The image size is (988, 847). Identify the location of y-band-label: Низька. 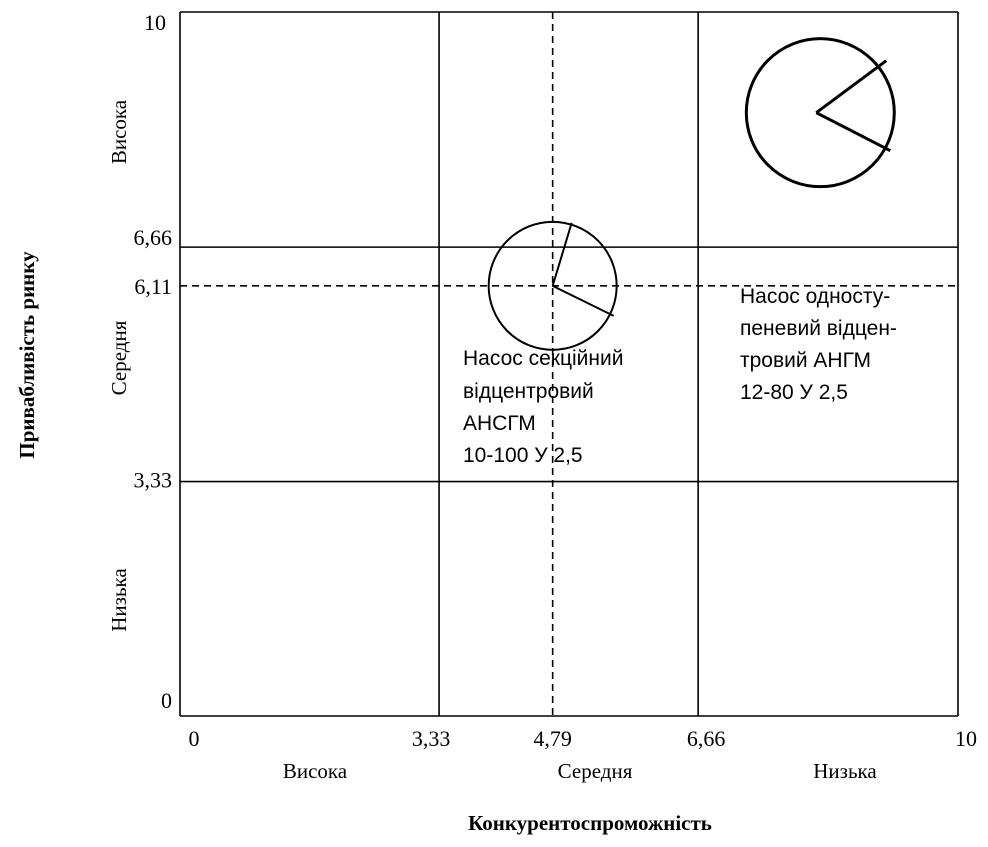
(119, 600).